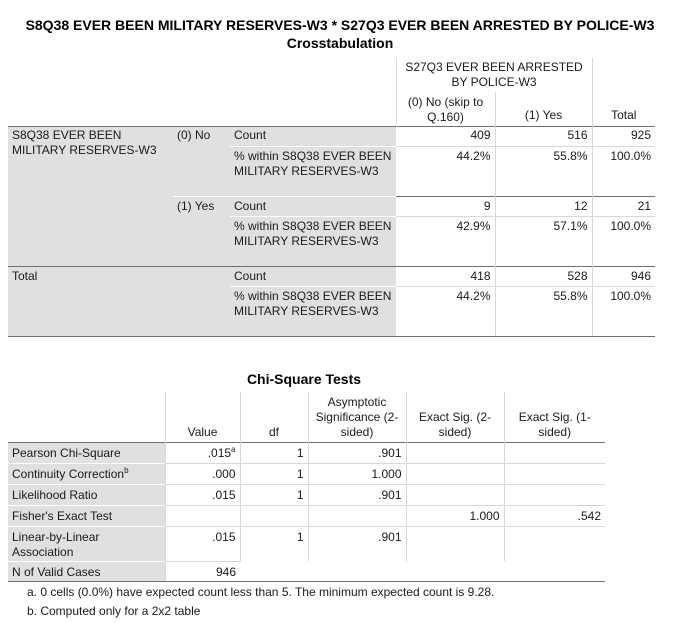 The image size is (680, 623). I want to click on chi-row-label: Likelihood Ratio, so click(86, 494).